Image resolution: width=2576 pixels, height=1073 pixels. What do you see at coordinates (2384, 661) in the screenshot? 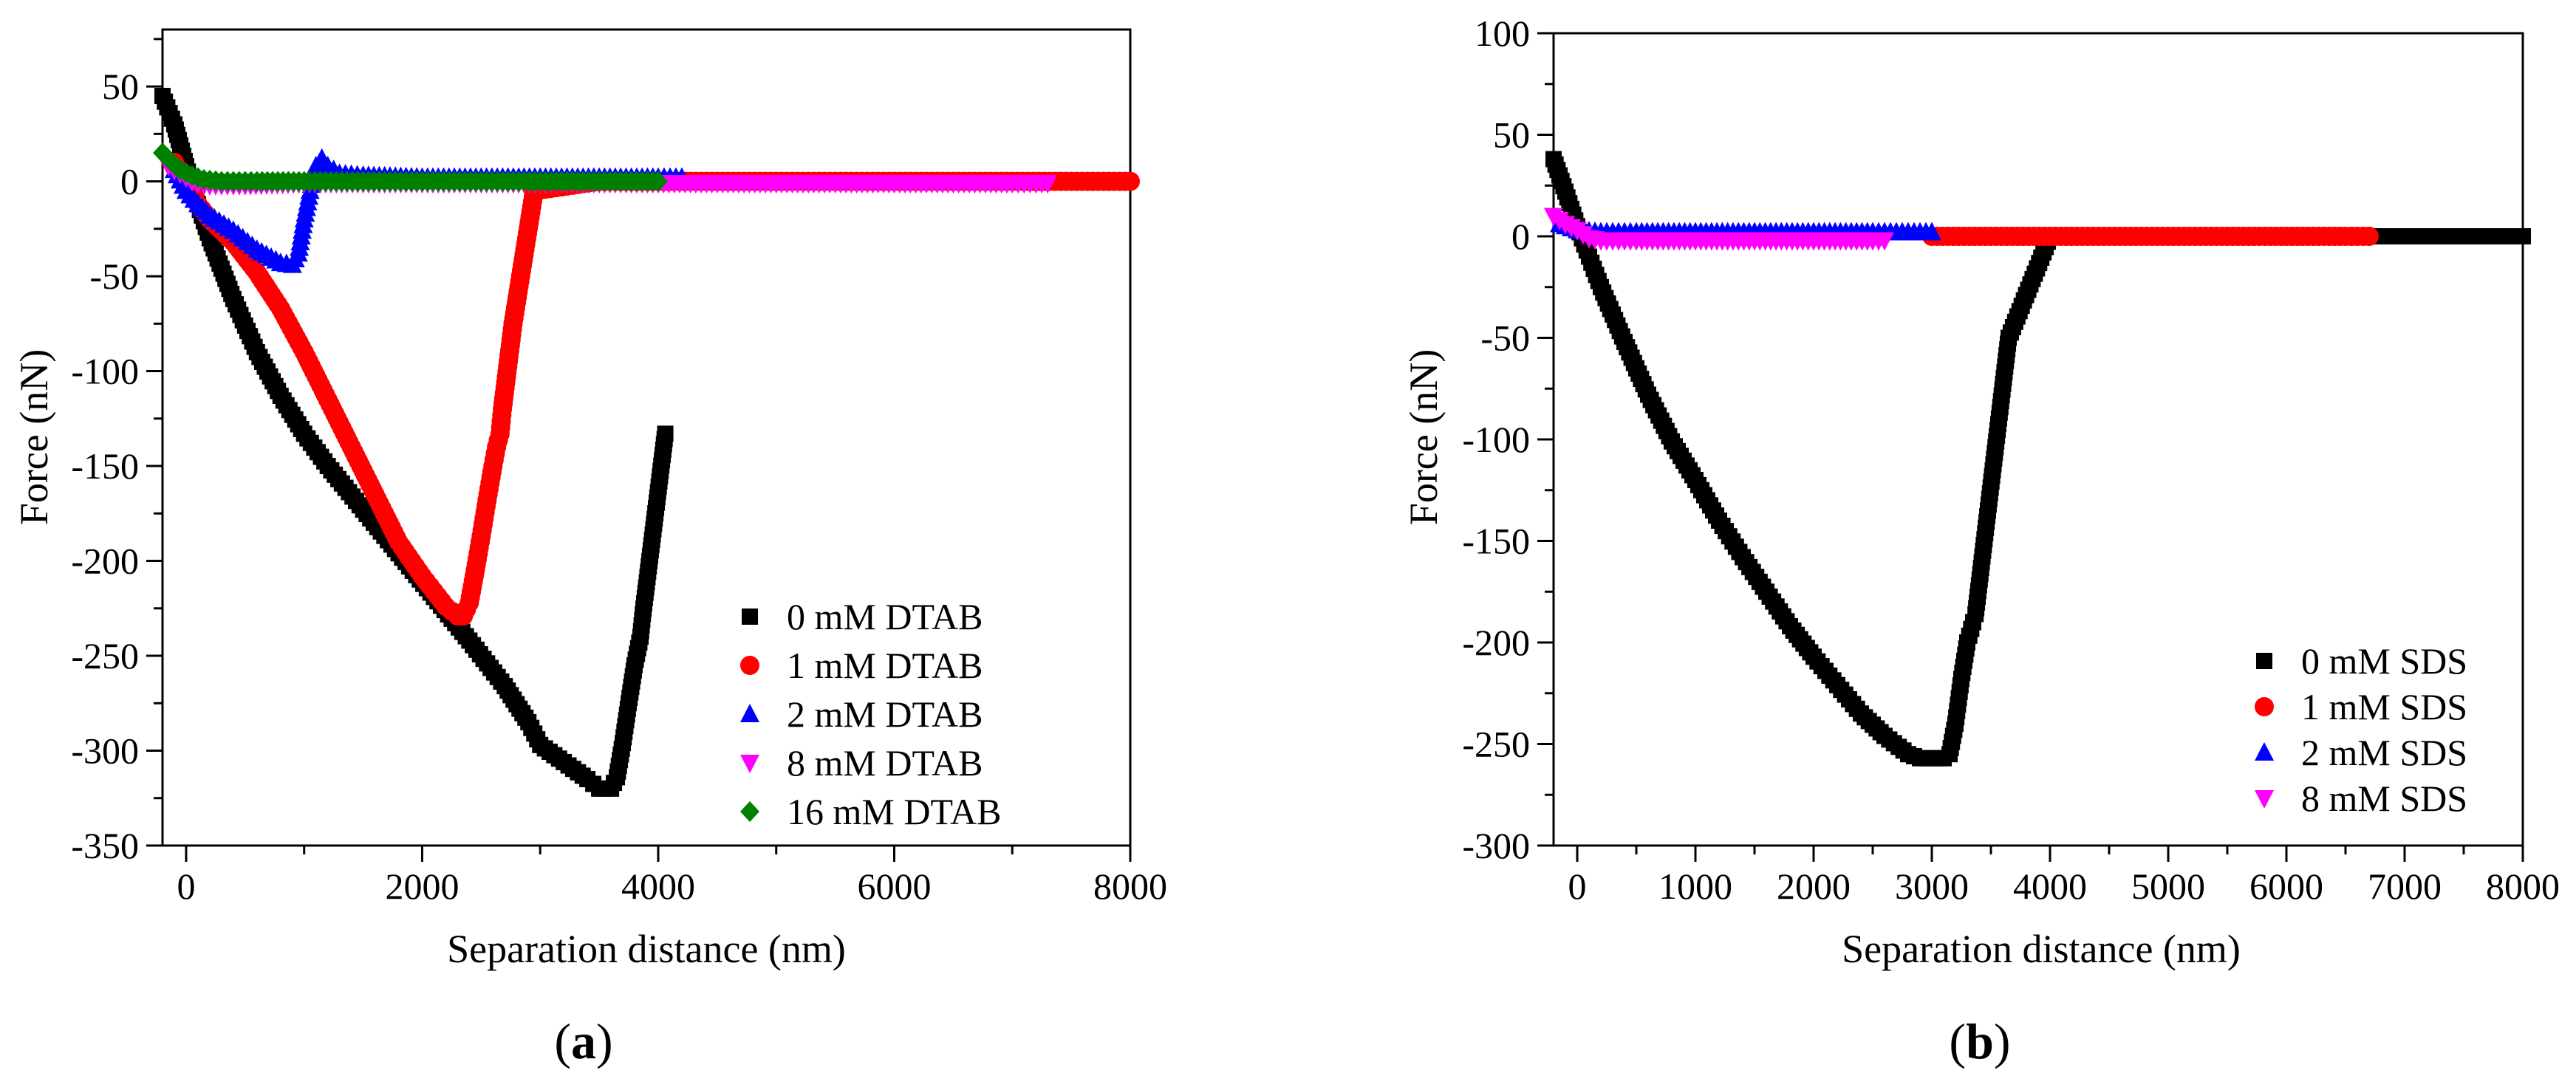
I see `legend-label: 0 mM SDS` at bounding box center [2384, 661].